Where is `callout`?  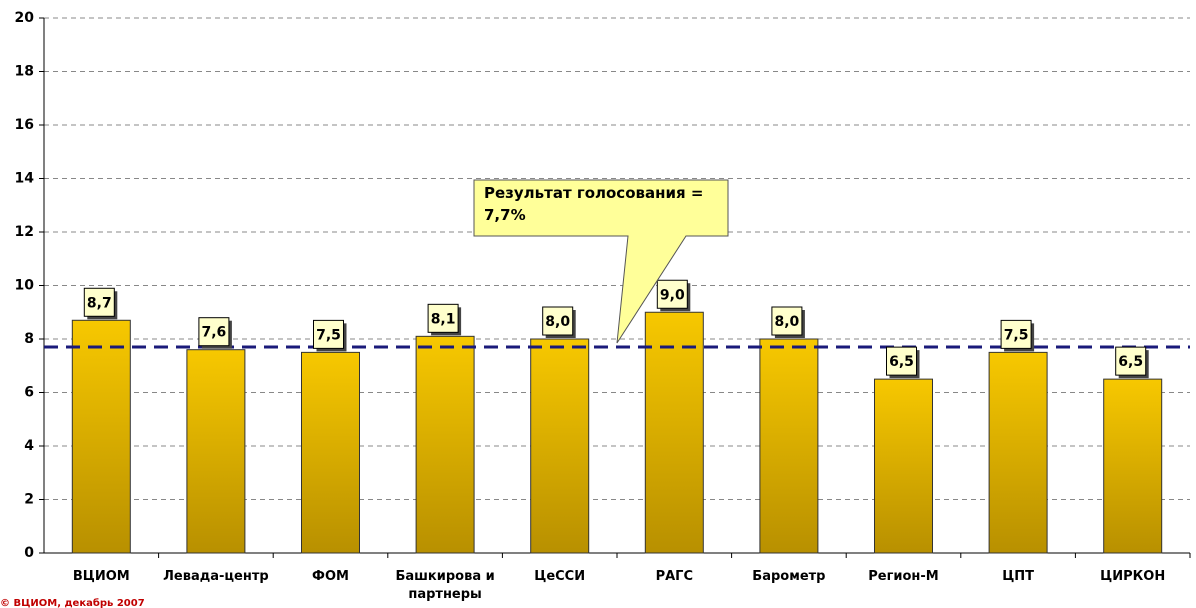 callout is located at coordinates (601, 261).